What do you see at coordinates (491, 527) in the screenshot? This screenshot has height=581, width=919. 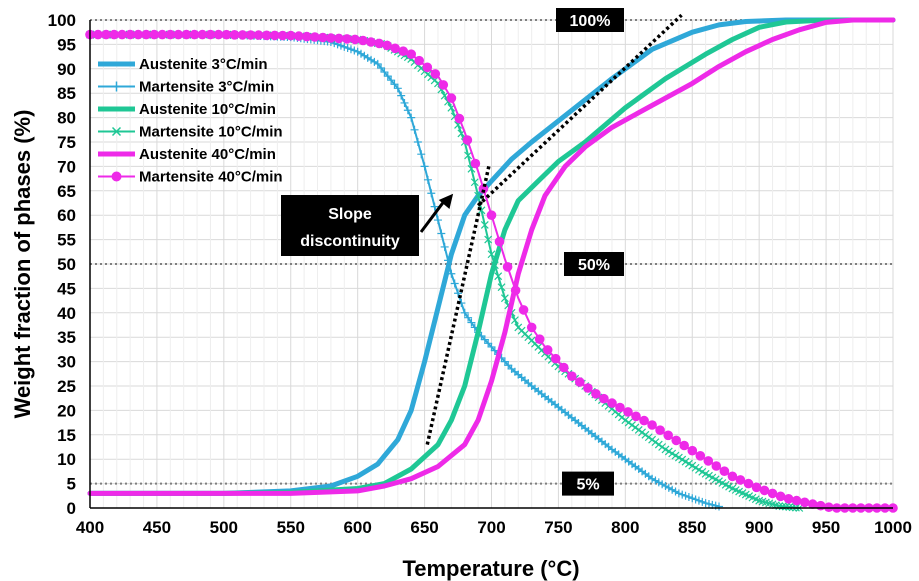 I see `x-tick-label: 700` at bounding box center [491, 527].